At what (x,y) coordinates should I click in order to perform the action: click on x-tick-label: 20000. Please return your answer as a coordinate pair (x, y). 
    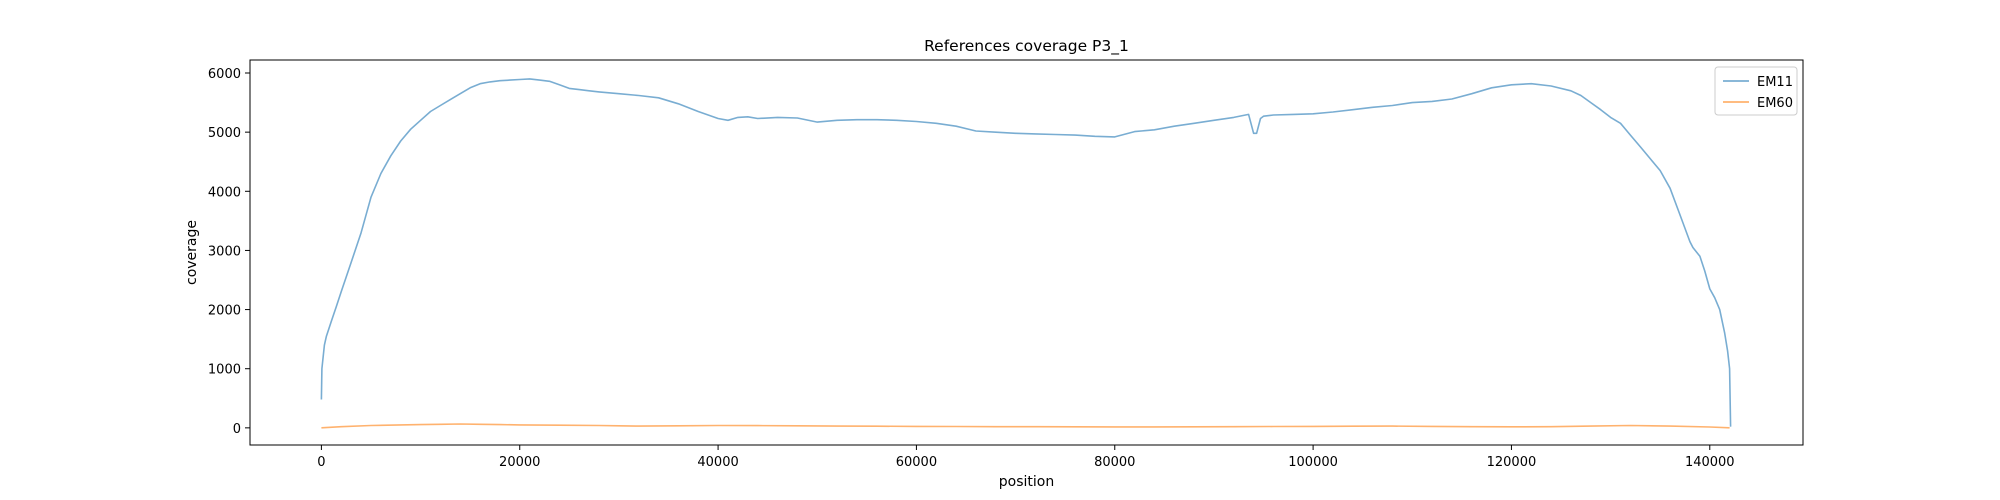
    Looking at the image, I should click on (519, 462).